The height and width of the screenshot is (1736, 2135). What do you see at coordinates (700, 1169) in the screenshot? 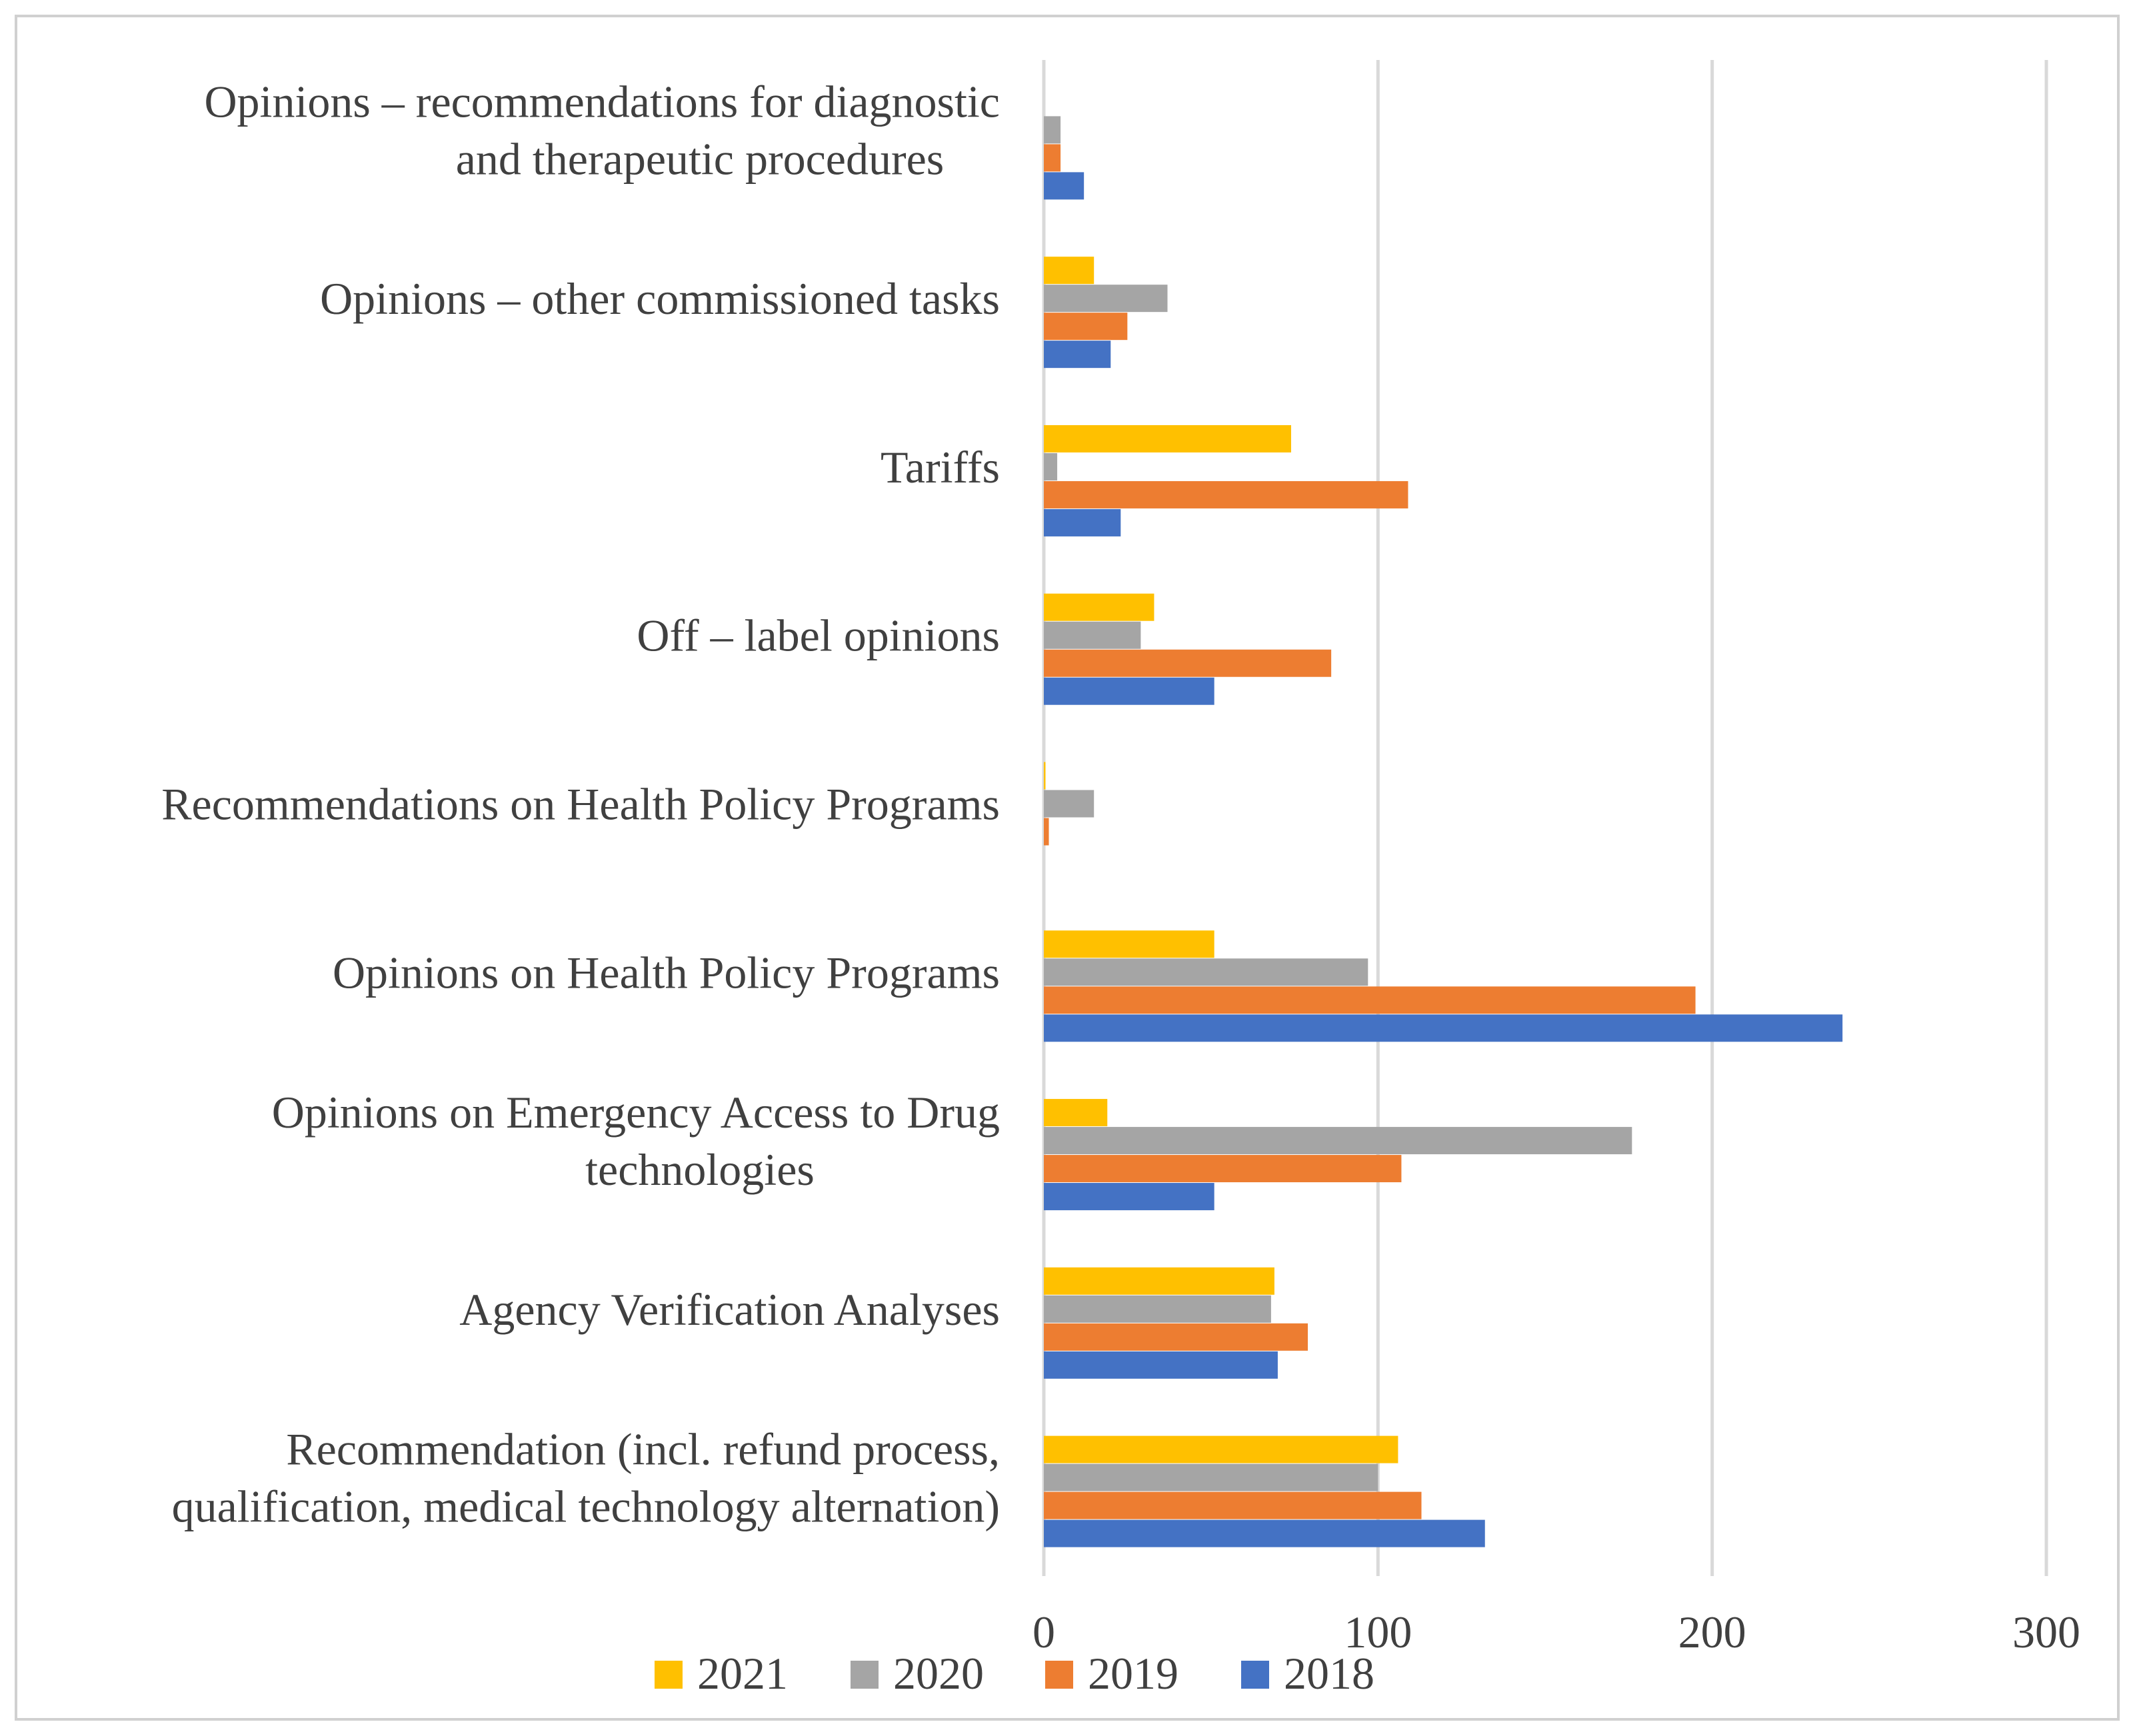
I see `category-label: technologies` at bounding box center [700, 1169].